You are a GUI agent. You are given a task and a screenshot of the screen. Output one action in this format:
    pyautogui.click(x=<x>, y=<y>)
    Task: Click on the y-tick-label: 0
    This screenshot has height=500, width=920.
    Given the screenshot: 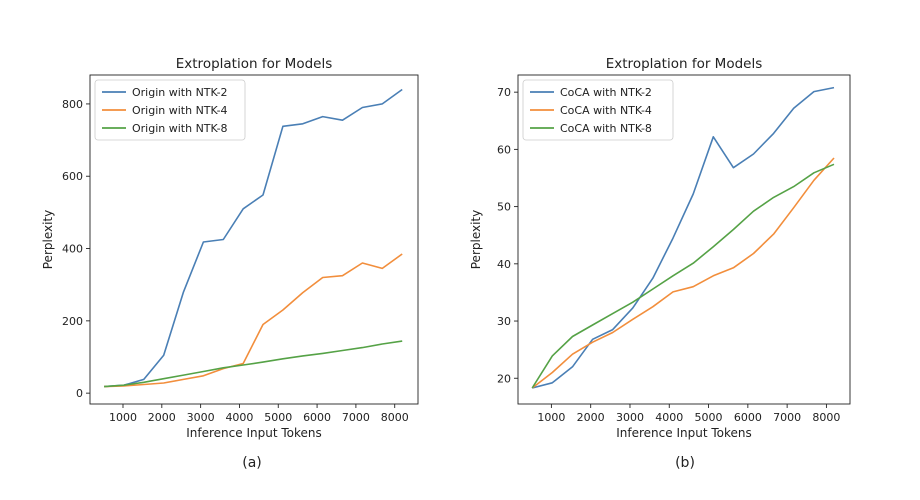 What is the action you would take?
    pyautogui.click(x=79, y=393)
    